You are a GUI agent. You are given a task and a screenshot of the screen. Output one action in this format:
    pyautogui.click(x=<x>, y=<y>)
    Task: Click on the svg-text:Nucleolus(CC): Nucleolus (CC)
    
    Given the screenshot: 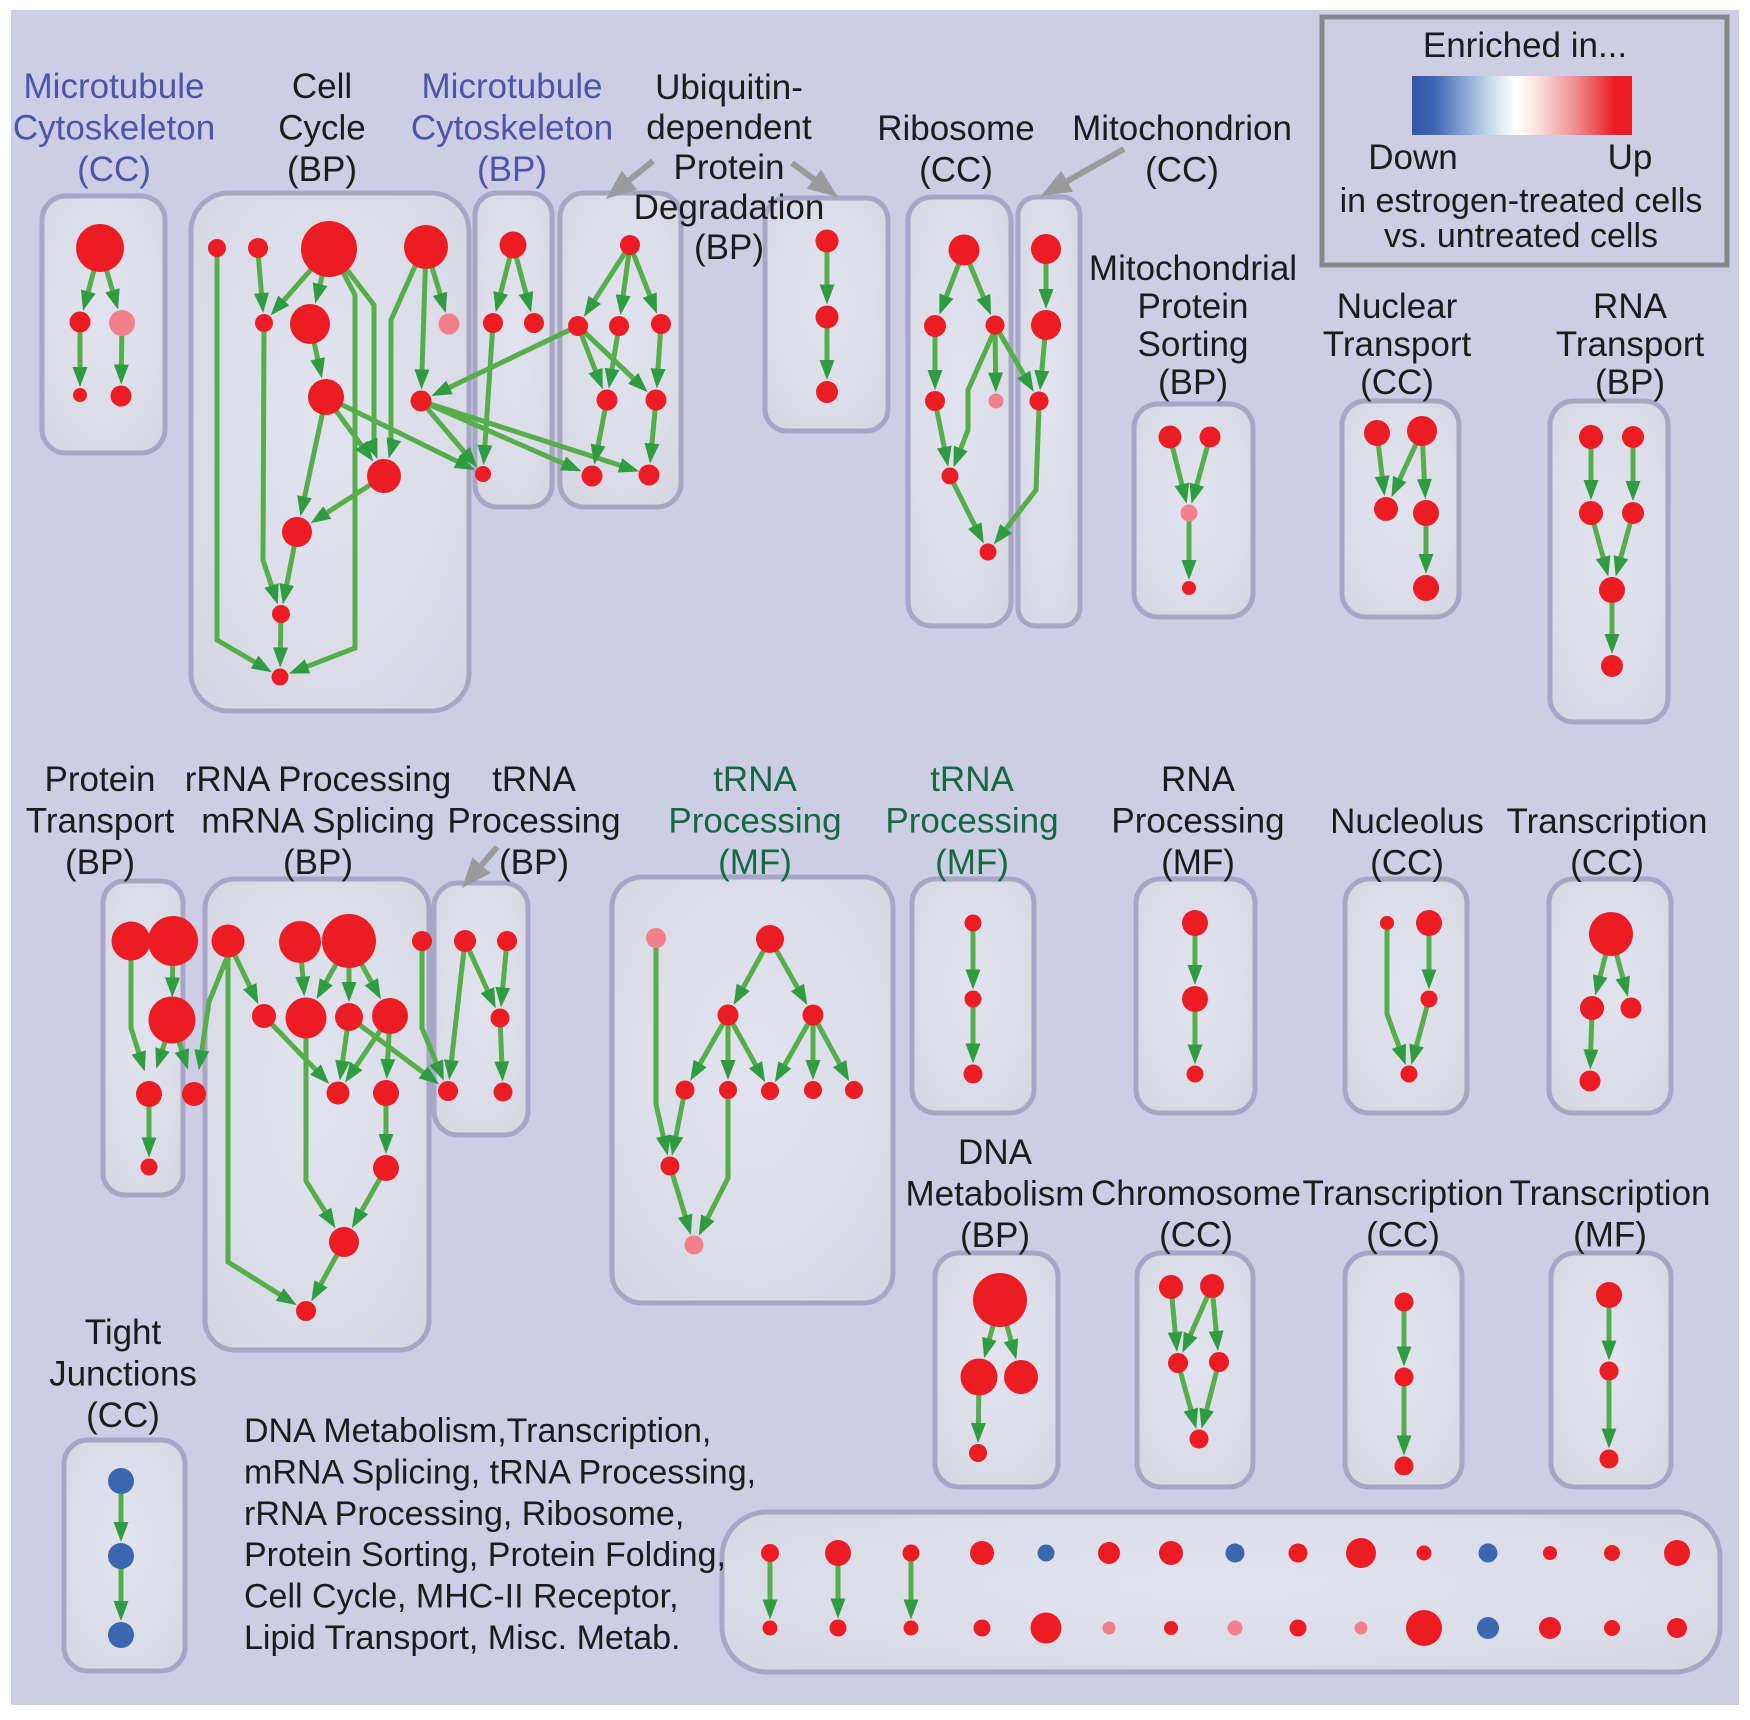 What is the action you would take?
    pyautogui.click(x=1407, y=842)
    